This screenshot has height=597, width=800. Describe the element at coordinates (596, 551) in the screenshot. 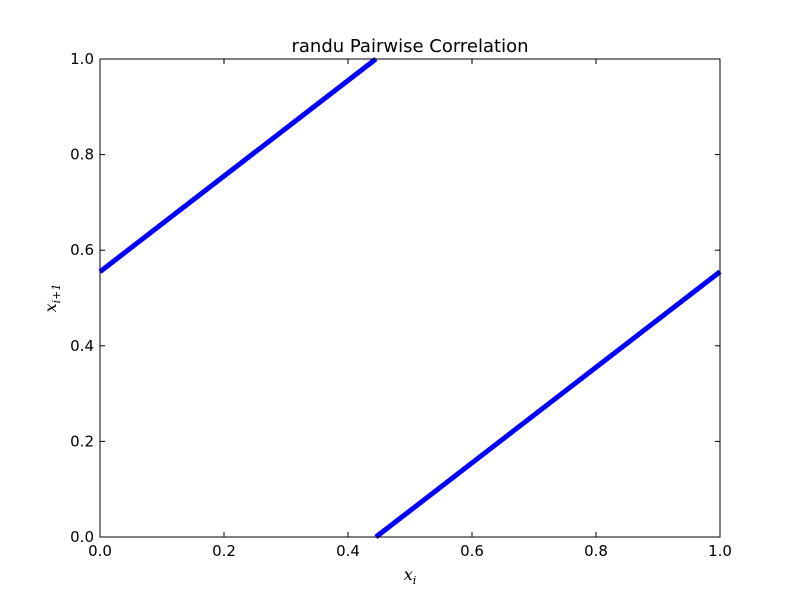

I see `x-tick-label: 0.8` at that location.